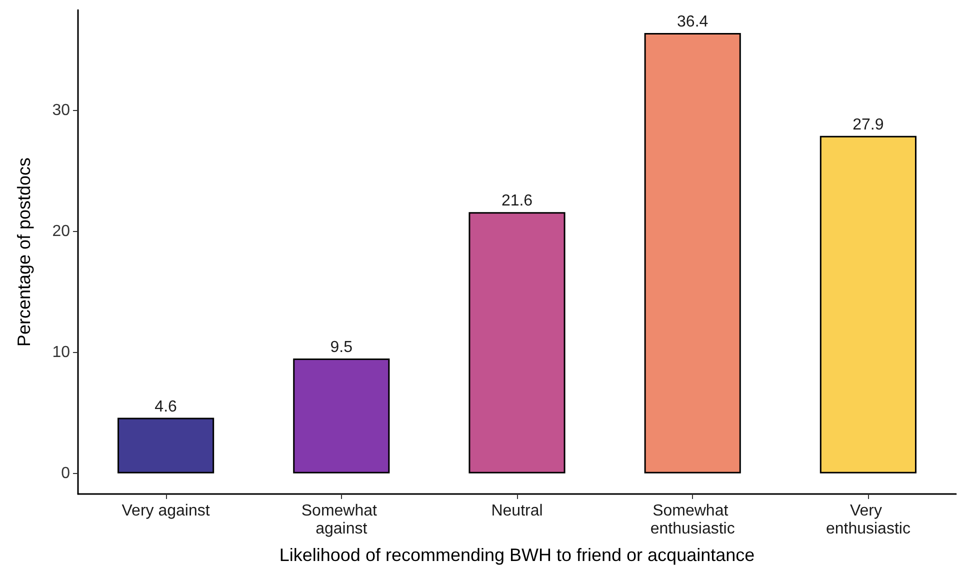 The height and width of the screenshot is (571, 966). I want to click on x-tick-label: Somewhat against, so click(341, 520).